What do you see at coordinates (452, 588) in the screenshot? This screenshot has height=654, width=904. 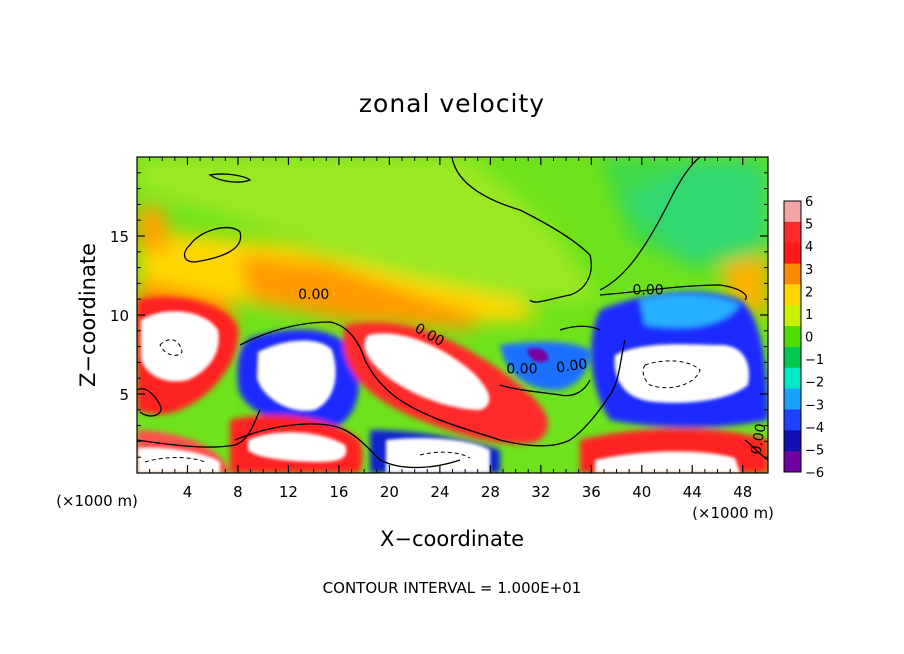 I see `contour-interval-footer: CONTOUR INTERVAL = 1.000E+01` at bounding box center [452, 588].